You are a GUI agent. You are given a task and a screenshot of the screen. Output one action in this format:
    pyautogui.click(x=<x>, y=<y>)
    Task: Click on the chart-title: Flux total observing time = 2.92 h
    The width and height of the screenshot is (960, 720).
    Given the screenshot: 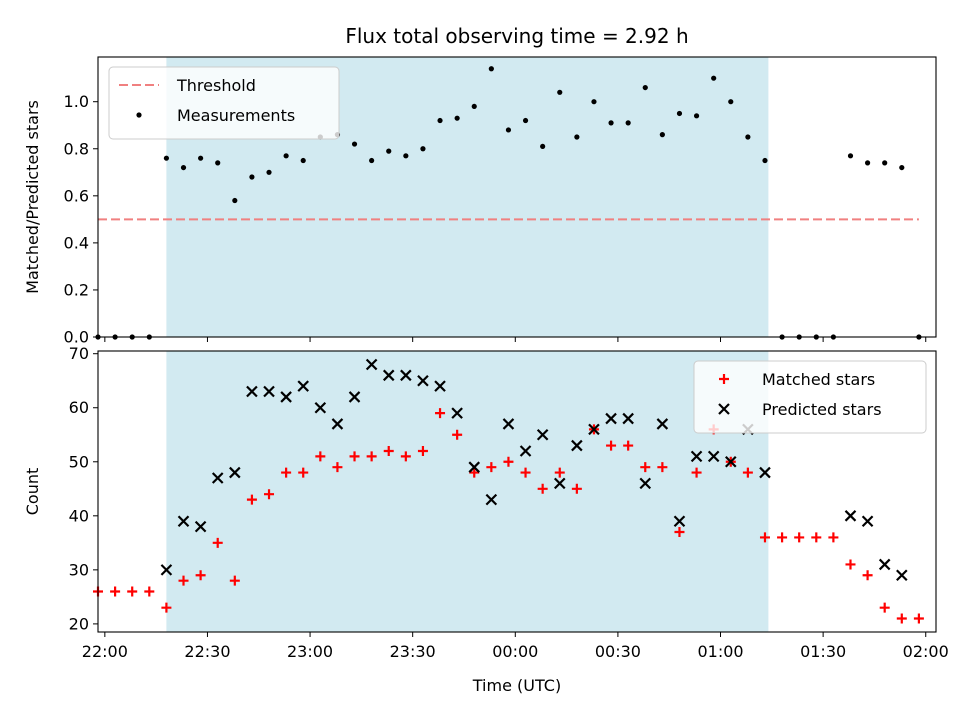 What is the action you would take?
    pyautogui.click(x=516, y=36)
    